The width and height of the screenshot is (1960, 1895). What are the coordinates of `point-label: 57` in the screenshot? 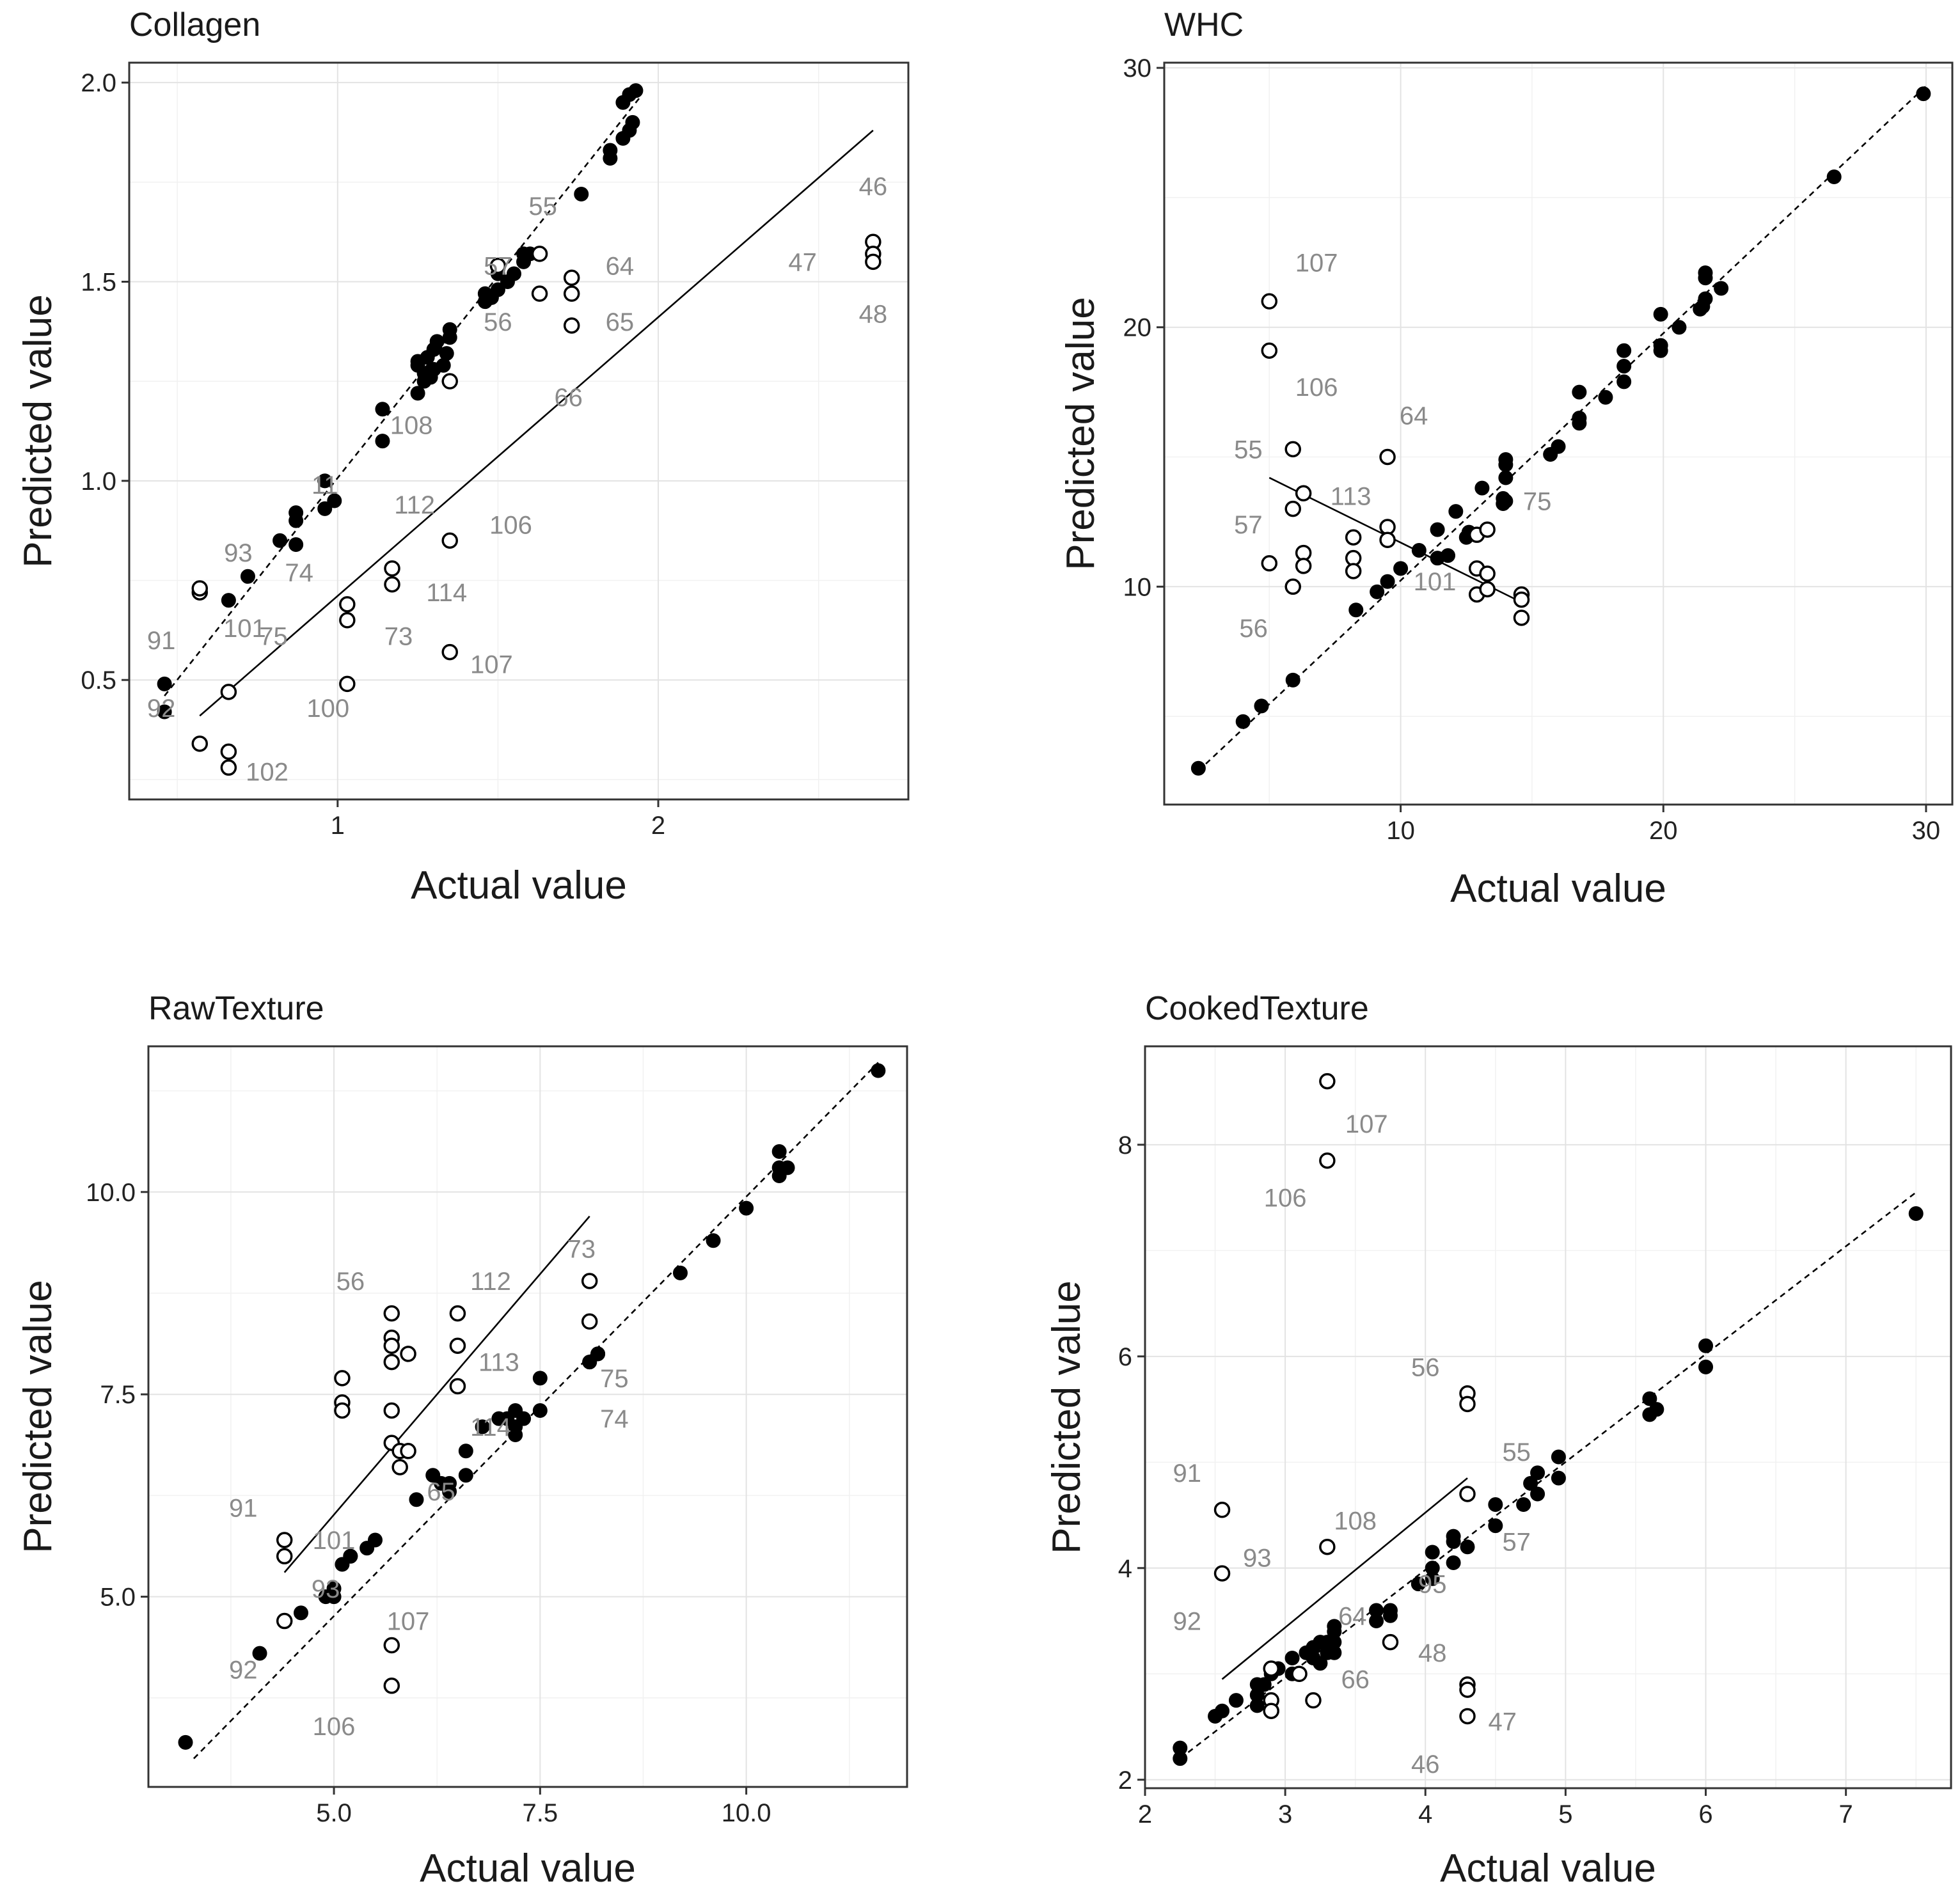 It's located at (1516, 1542).